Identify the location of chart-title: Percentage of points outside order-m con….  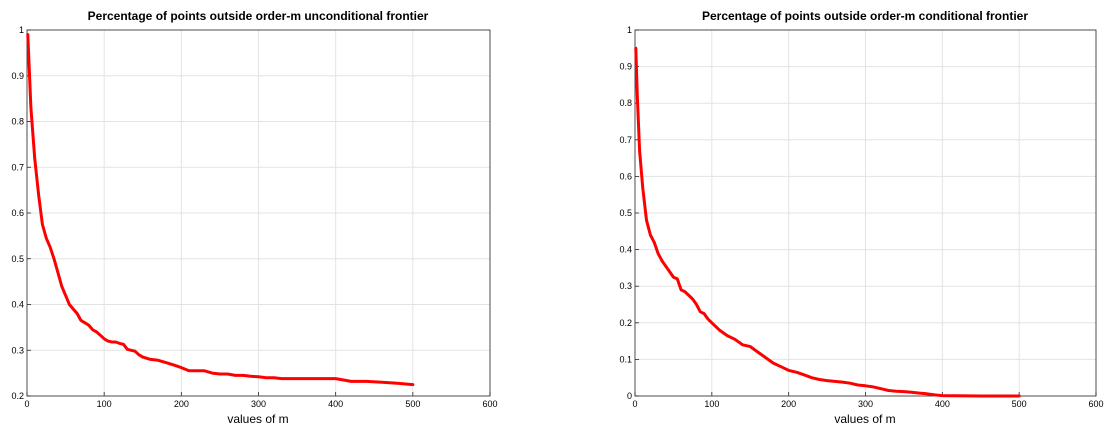
(865, 16).